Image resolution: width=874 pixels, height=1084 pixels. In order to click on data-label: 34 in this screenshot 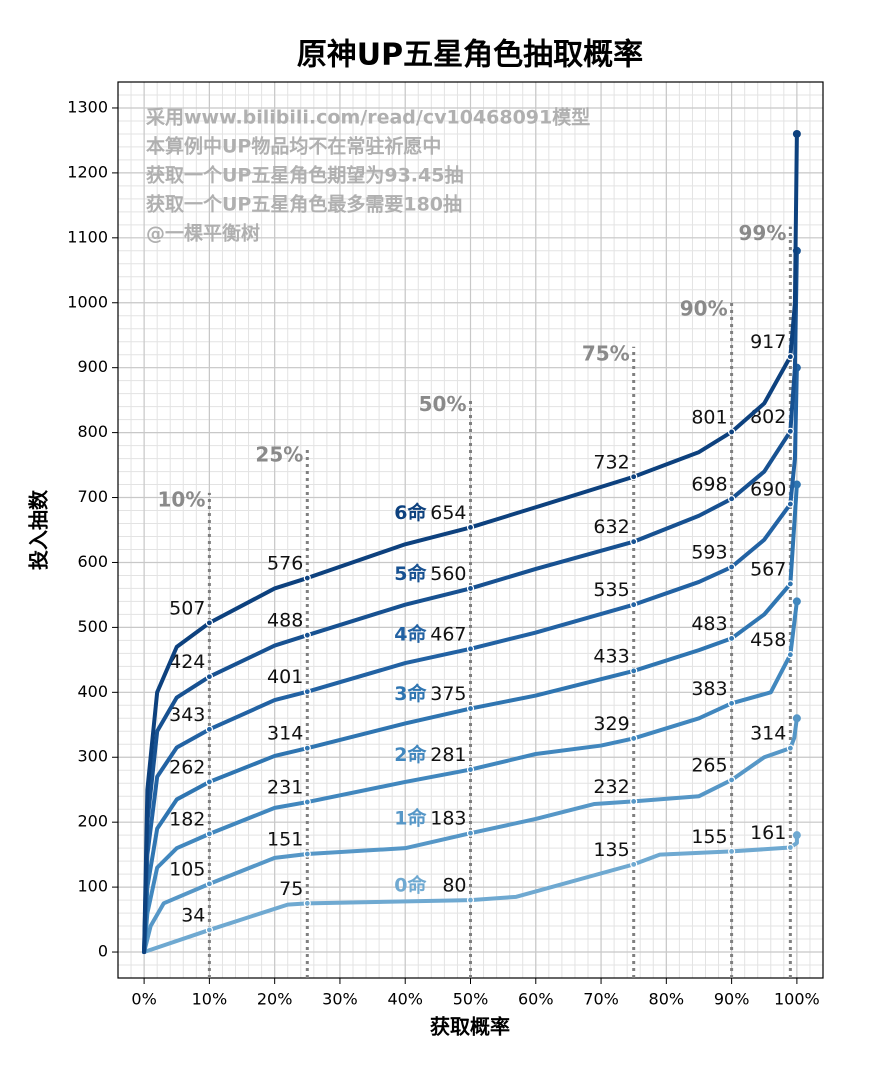, I will do `click(193, 915)`.